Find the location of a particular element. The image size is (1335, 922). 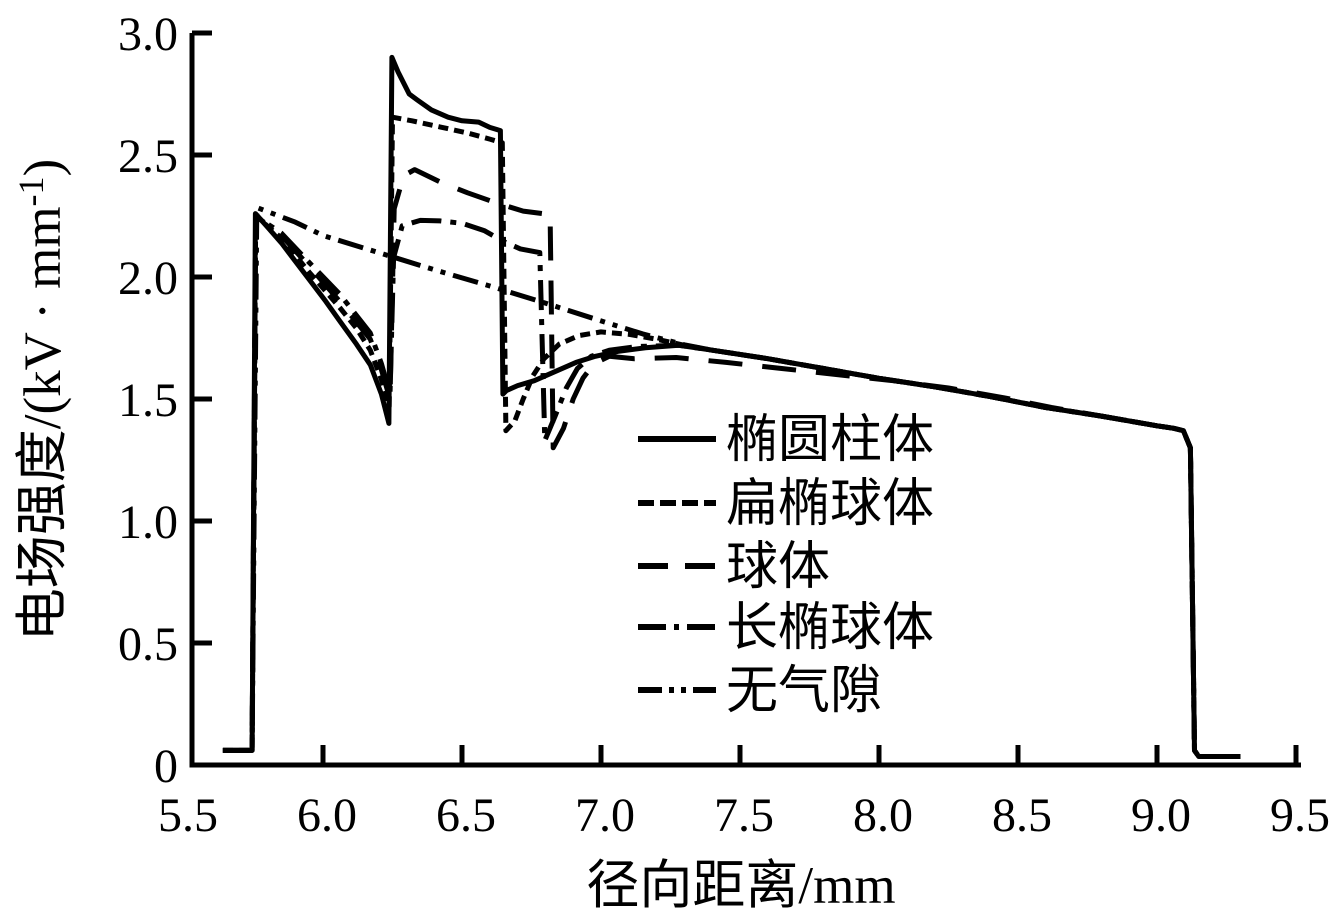

legend-item: 球体 is located at coordinates (734, 567).